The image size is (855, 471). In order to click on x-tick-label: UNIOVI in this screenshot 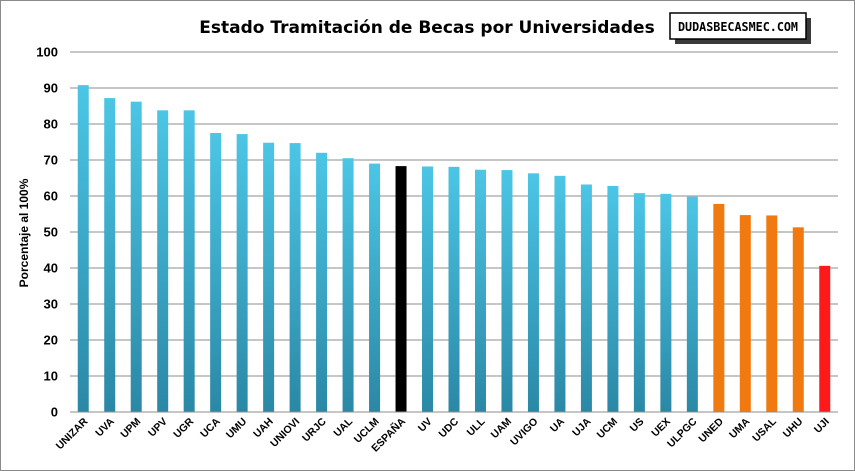, I will do `click(285, 433)`.